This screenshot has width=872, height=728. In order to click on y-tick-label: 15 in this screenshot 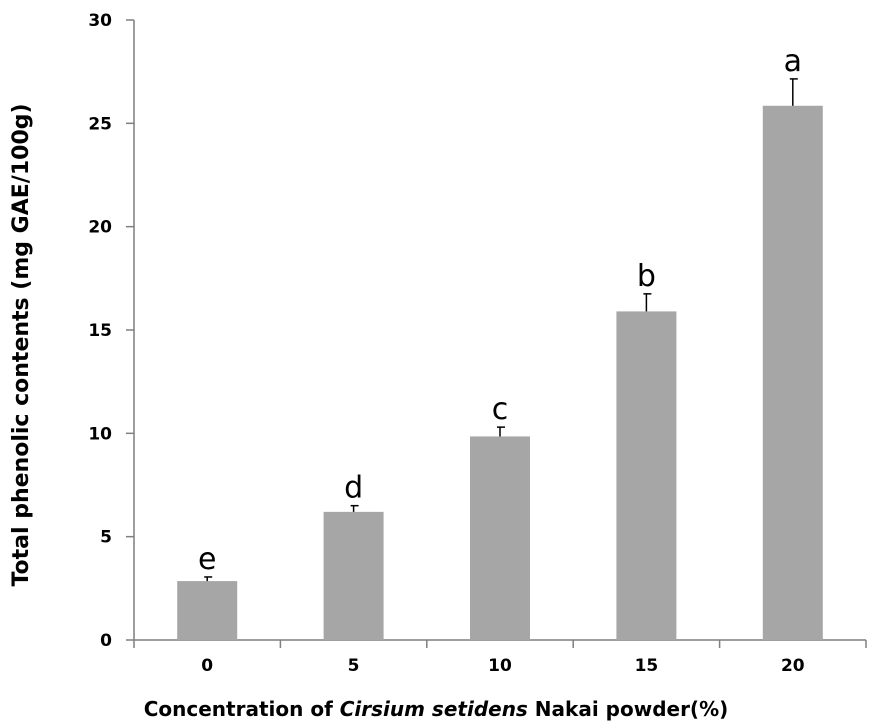, I will do `click(100, 331)`.